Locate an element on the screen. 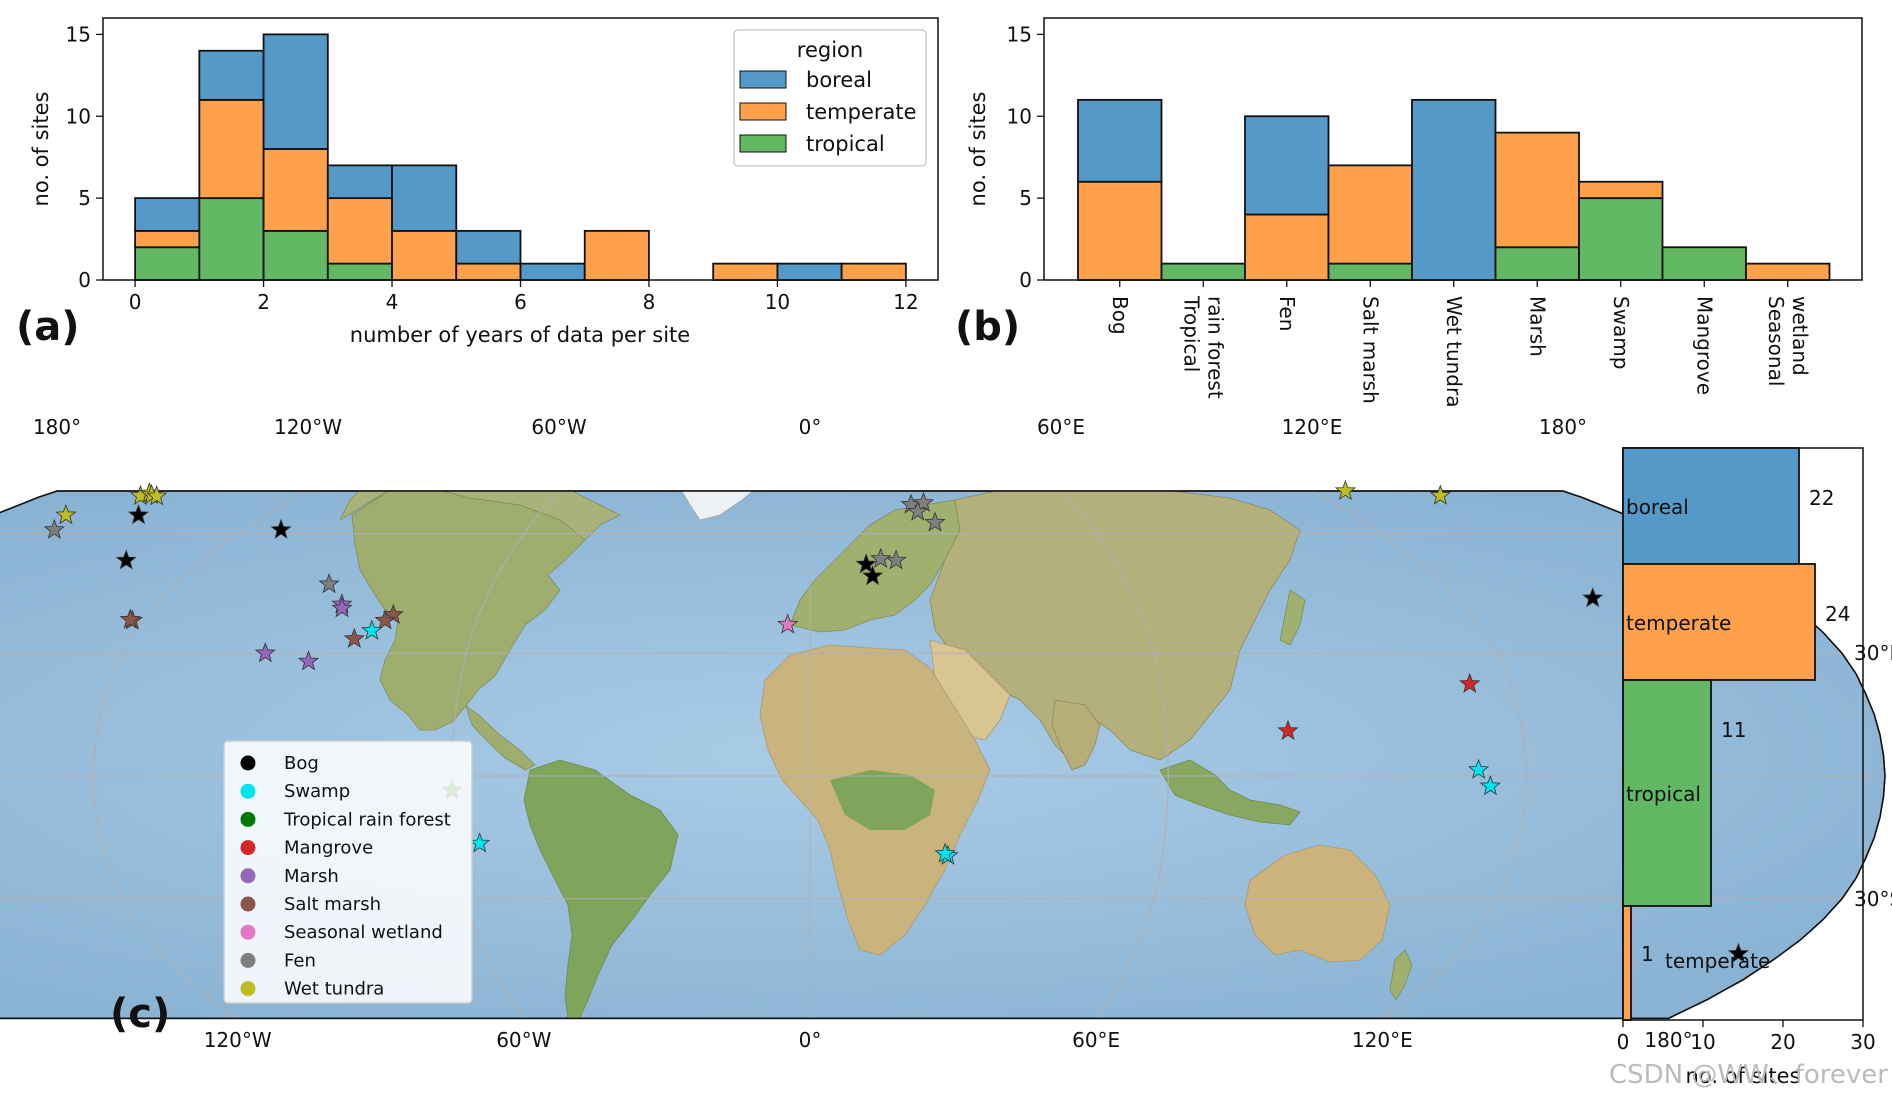  land-india is located at coordinates (1076, 735).